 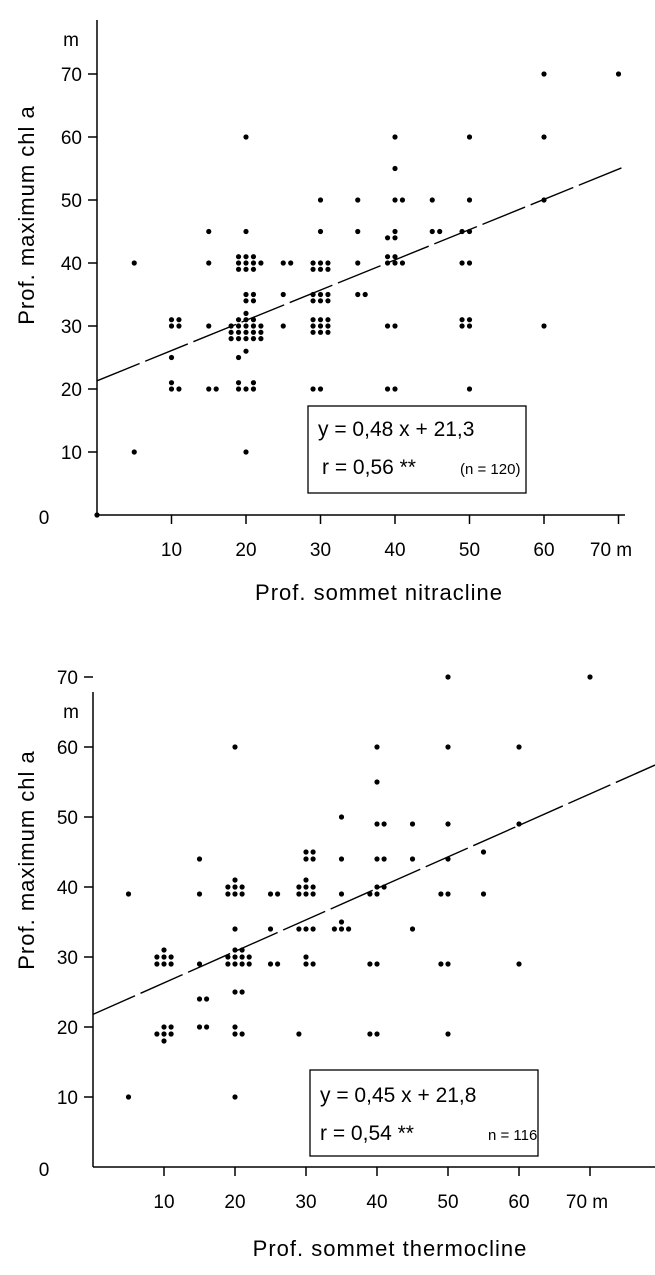 I want to click on y-axis-title-1: Prof. maximum chl a, so click(x=26, y=215).